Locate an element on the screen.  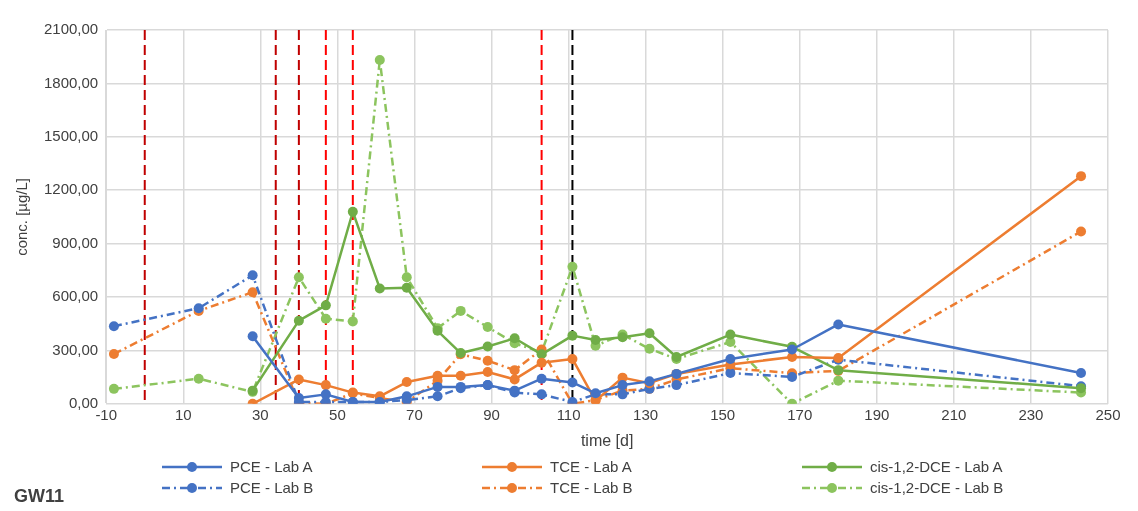
y-axis-title: conc. [µg/L] is located at coordinates (22, 216).